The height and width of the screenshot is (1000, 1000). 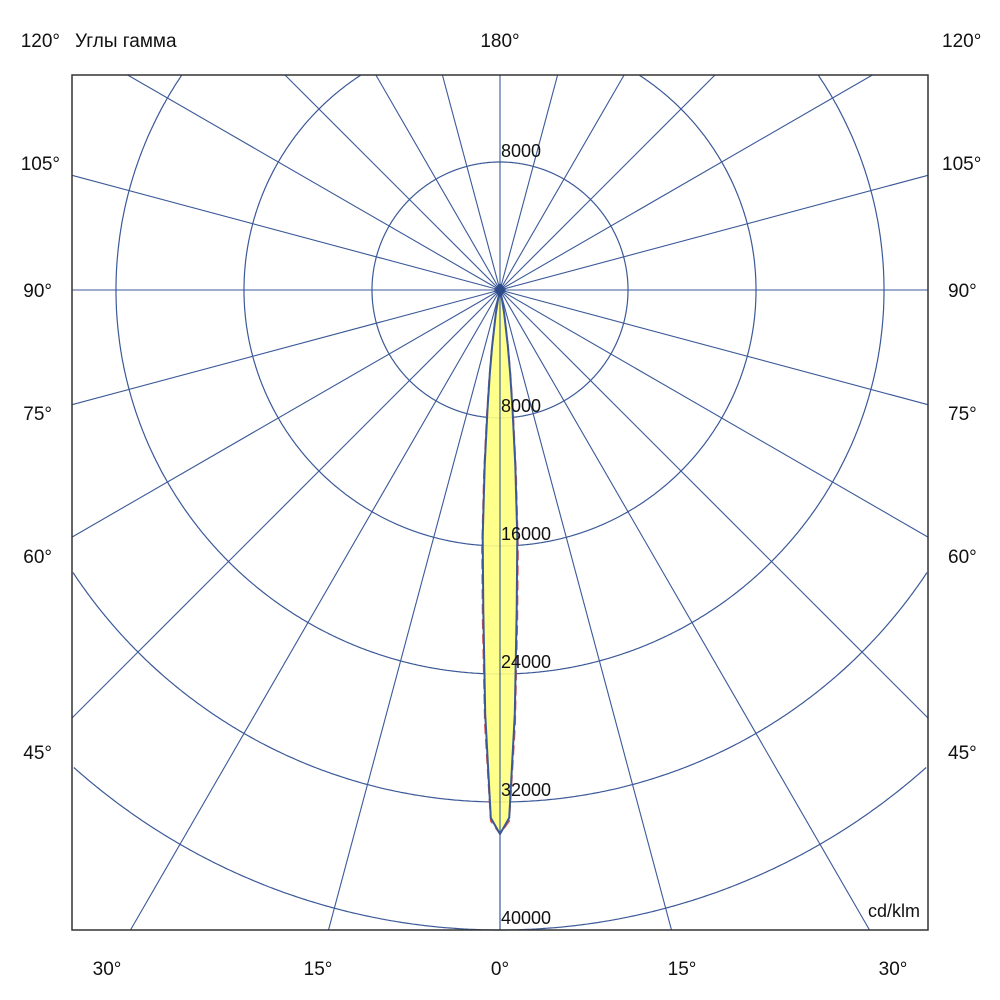 What do you see at coordinates (961, 41) in the screenshot?
I see `right-angle-label: 120°` at bounding box center [961, 41].